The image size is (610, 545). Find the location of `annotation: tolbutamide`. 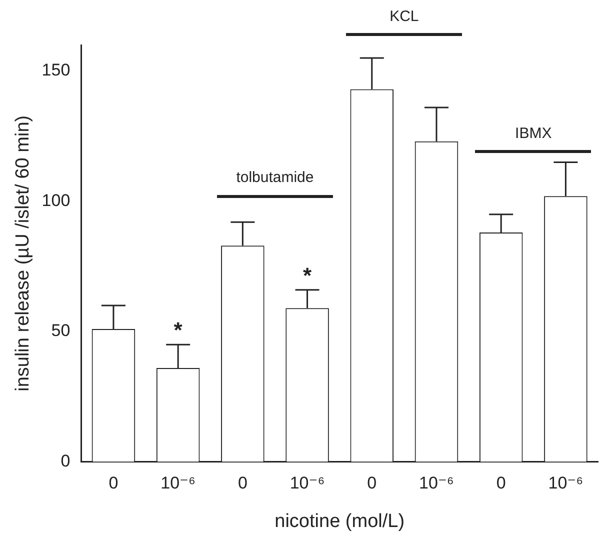

annotation: tolbutamide is located at coordinates (275, 177).